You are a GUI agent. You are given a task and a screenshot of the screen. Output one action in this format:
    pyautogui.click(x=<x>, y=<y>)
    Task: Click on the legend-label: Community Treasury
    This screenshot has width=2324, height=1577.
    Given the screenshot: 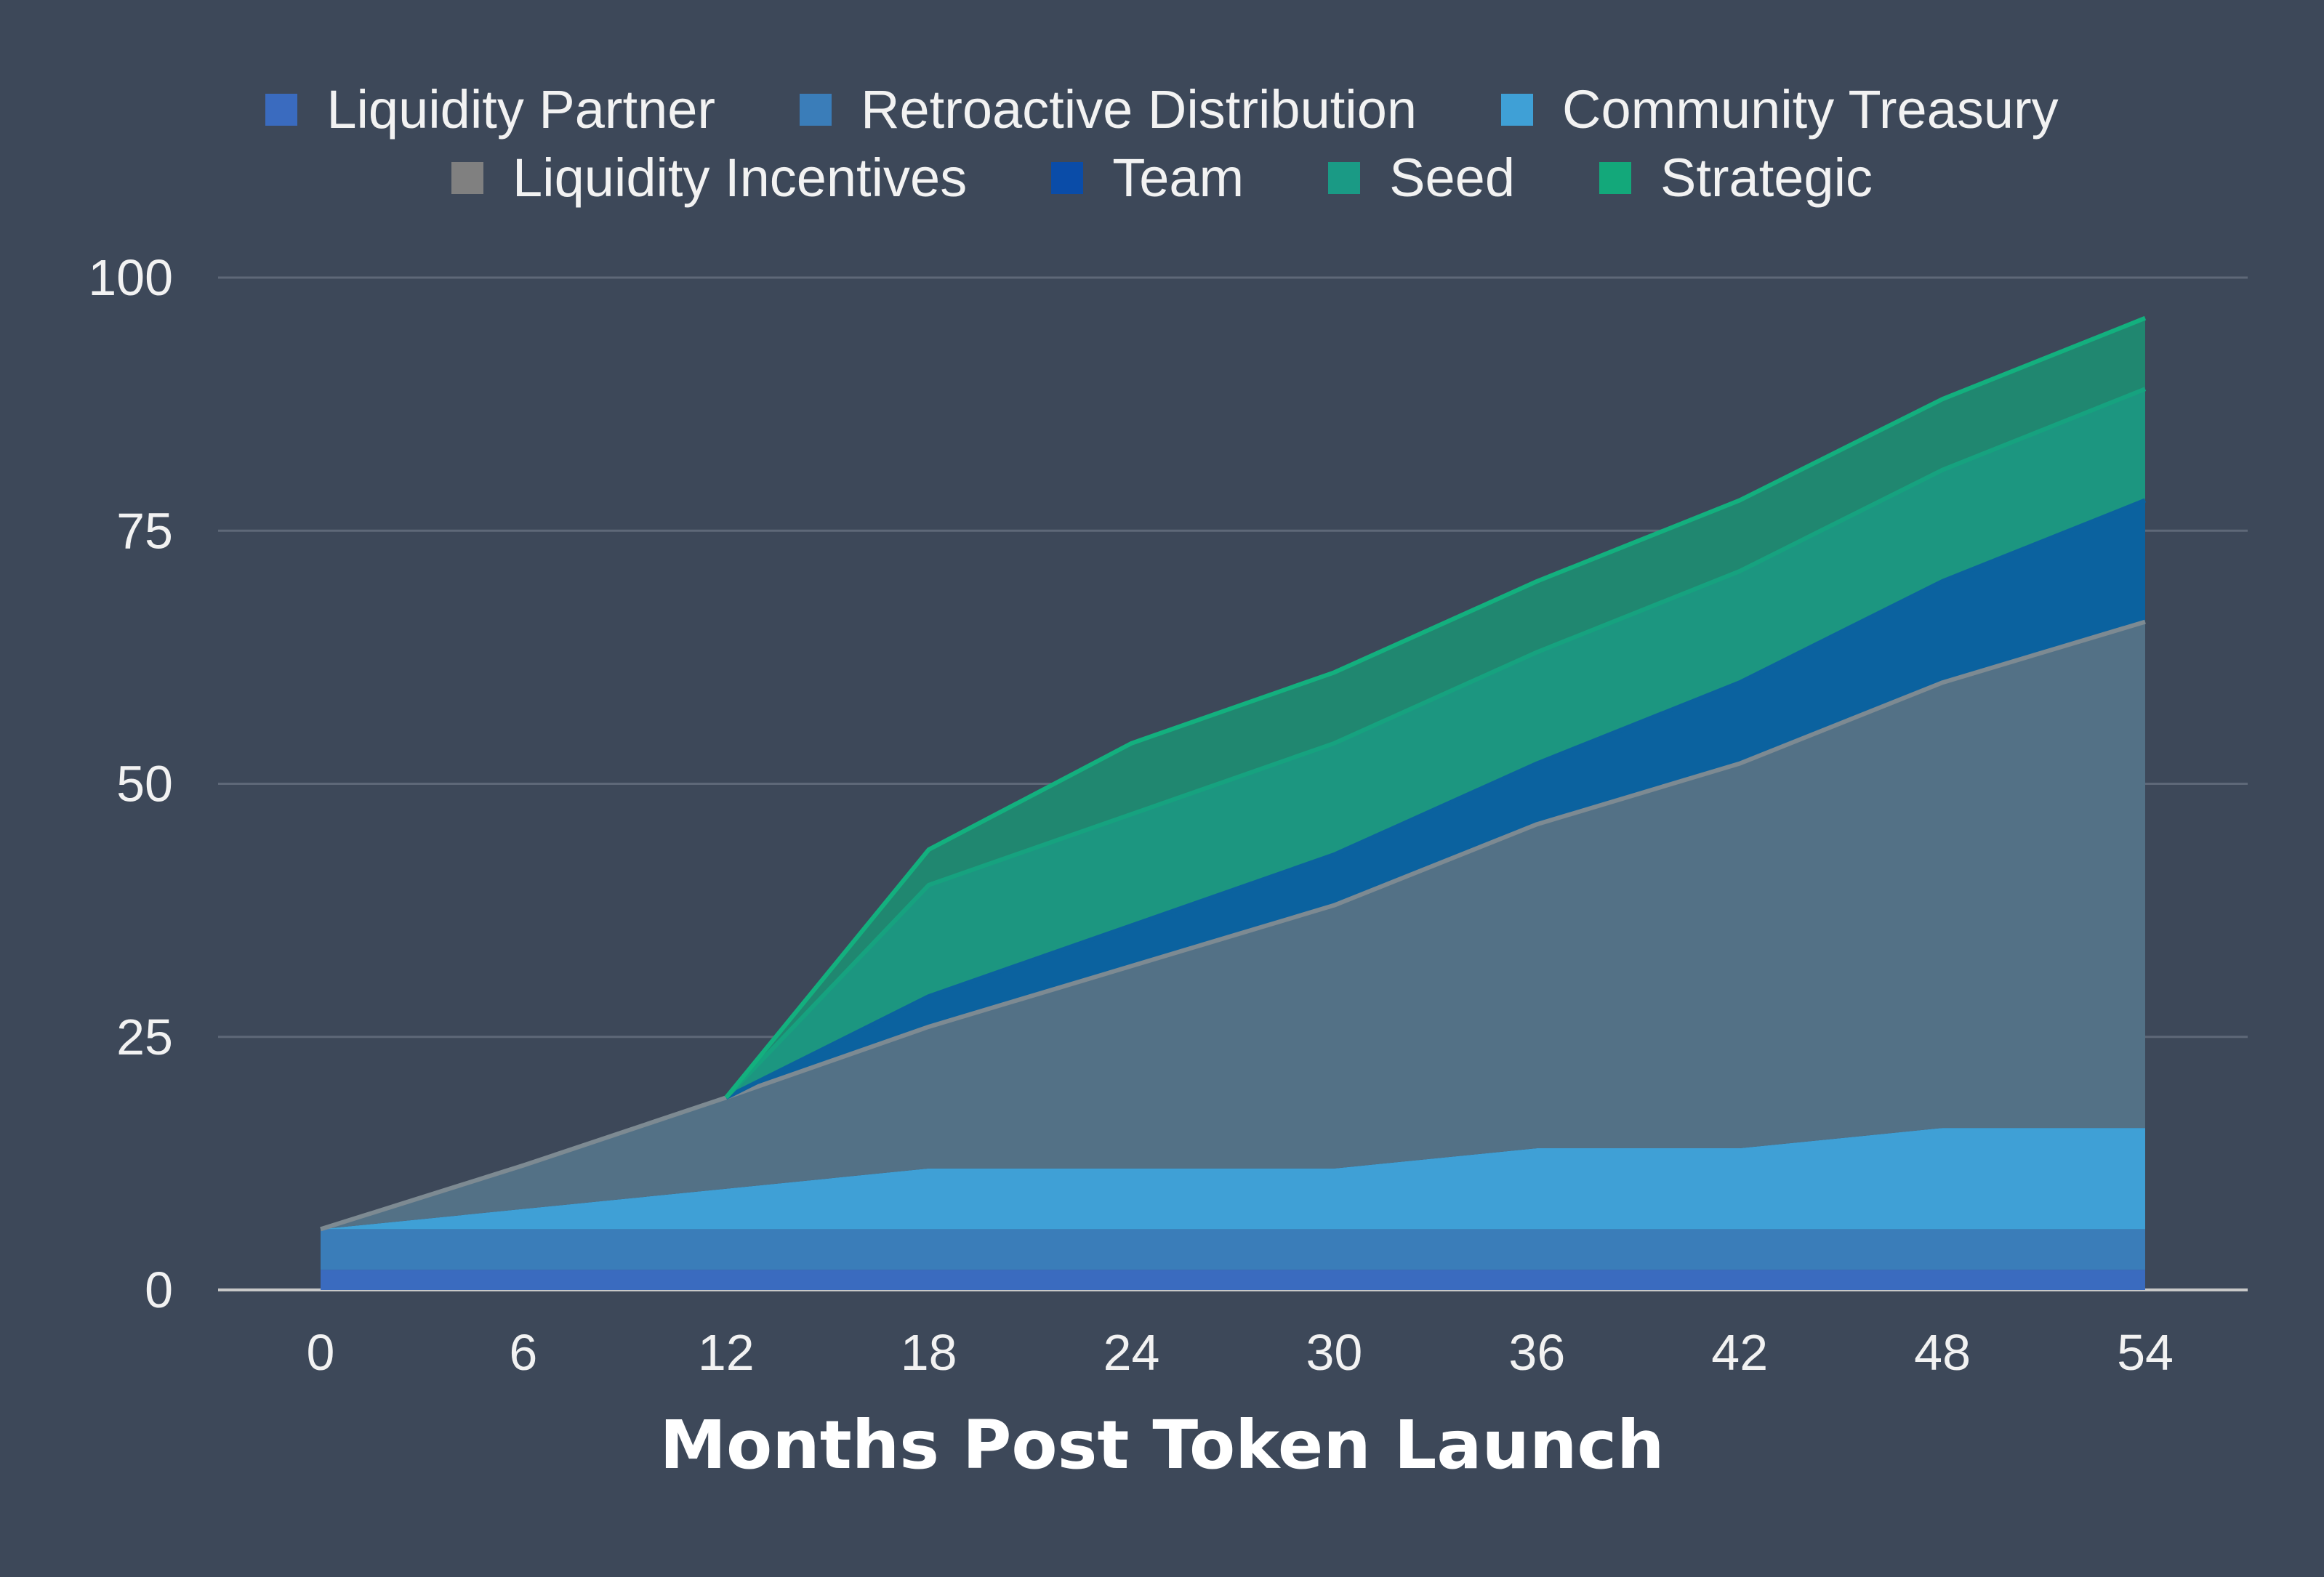 What is the action you would take?
    pyautogui.click(x=1811, y=110)
    